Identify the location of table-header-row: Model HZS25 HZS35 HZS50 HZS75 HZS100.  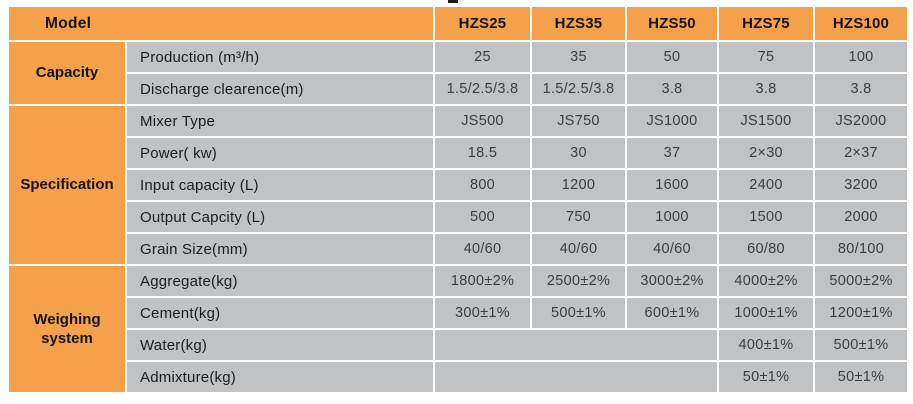
(458, 23).